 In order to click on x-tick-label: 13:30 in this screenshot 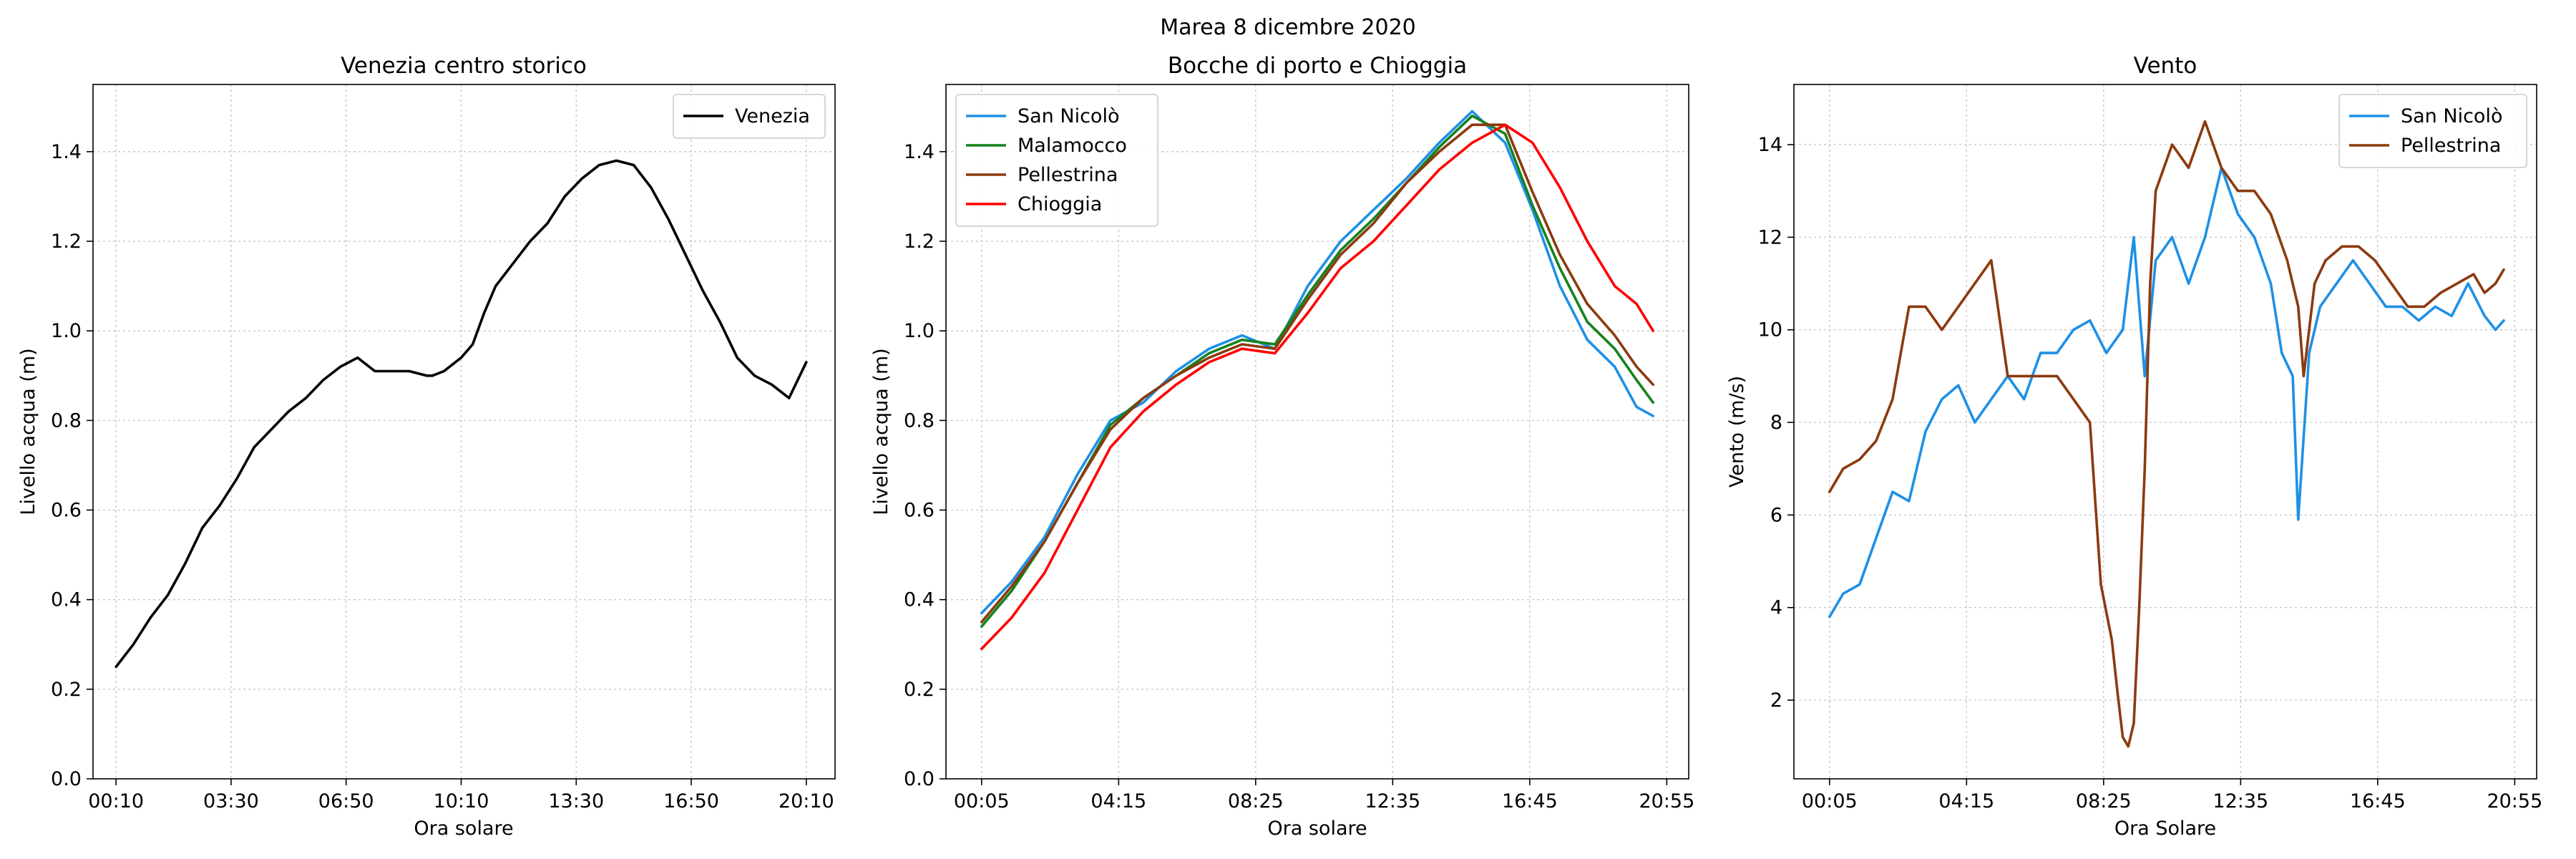, I will do `click(576, 801)`.